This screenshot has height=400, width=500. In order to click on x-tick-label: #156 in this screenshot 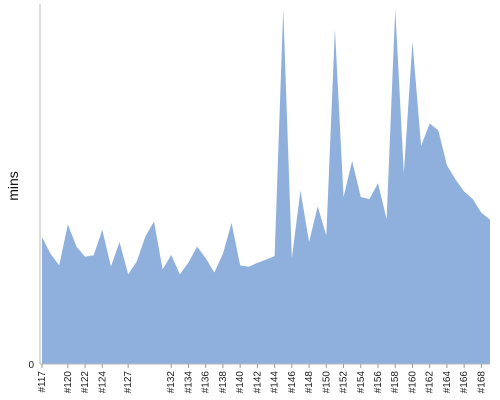, I will do `click(378, 382)`.